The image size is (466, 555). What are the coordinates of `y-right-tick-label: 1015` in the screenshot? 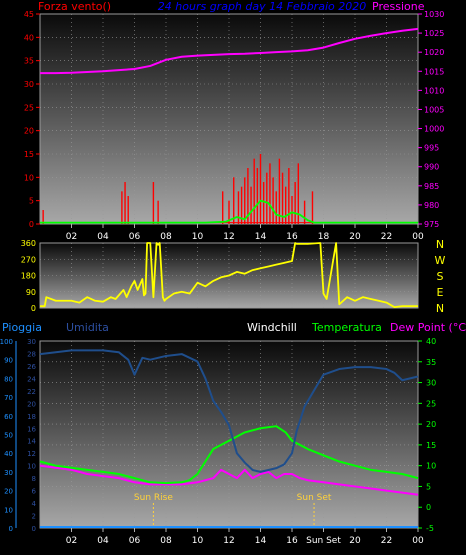 It's located at (434, 71).